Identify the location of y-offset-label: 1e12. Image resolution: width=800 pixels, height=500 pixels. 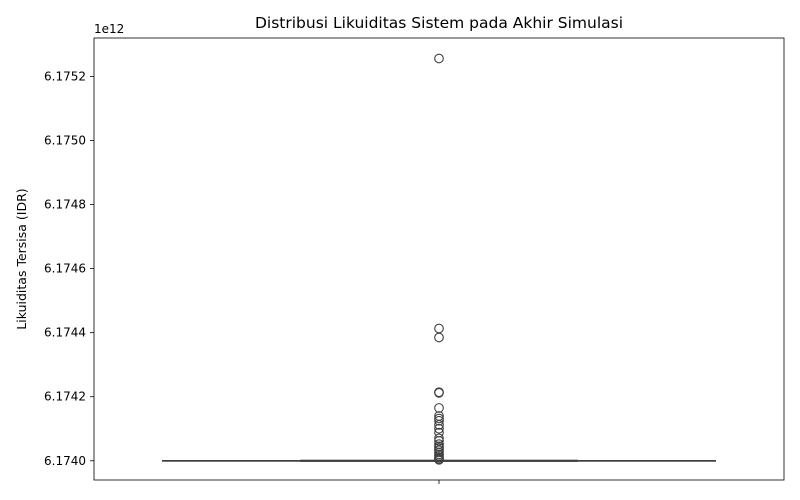
(109, 29).